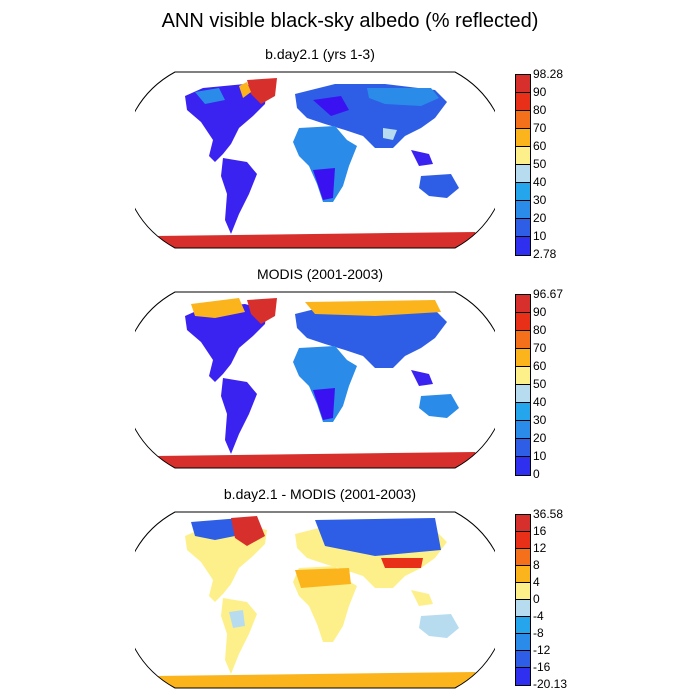 The image size is (700, 700). Describe the element at coordinates (540, 146) in the screenshot. I see `colorbar-tick-model: 60` at that location.